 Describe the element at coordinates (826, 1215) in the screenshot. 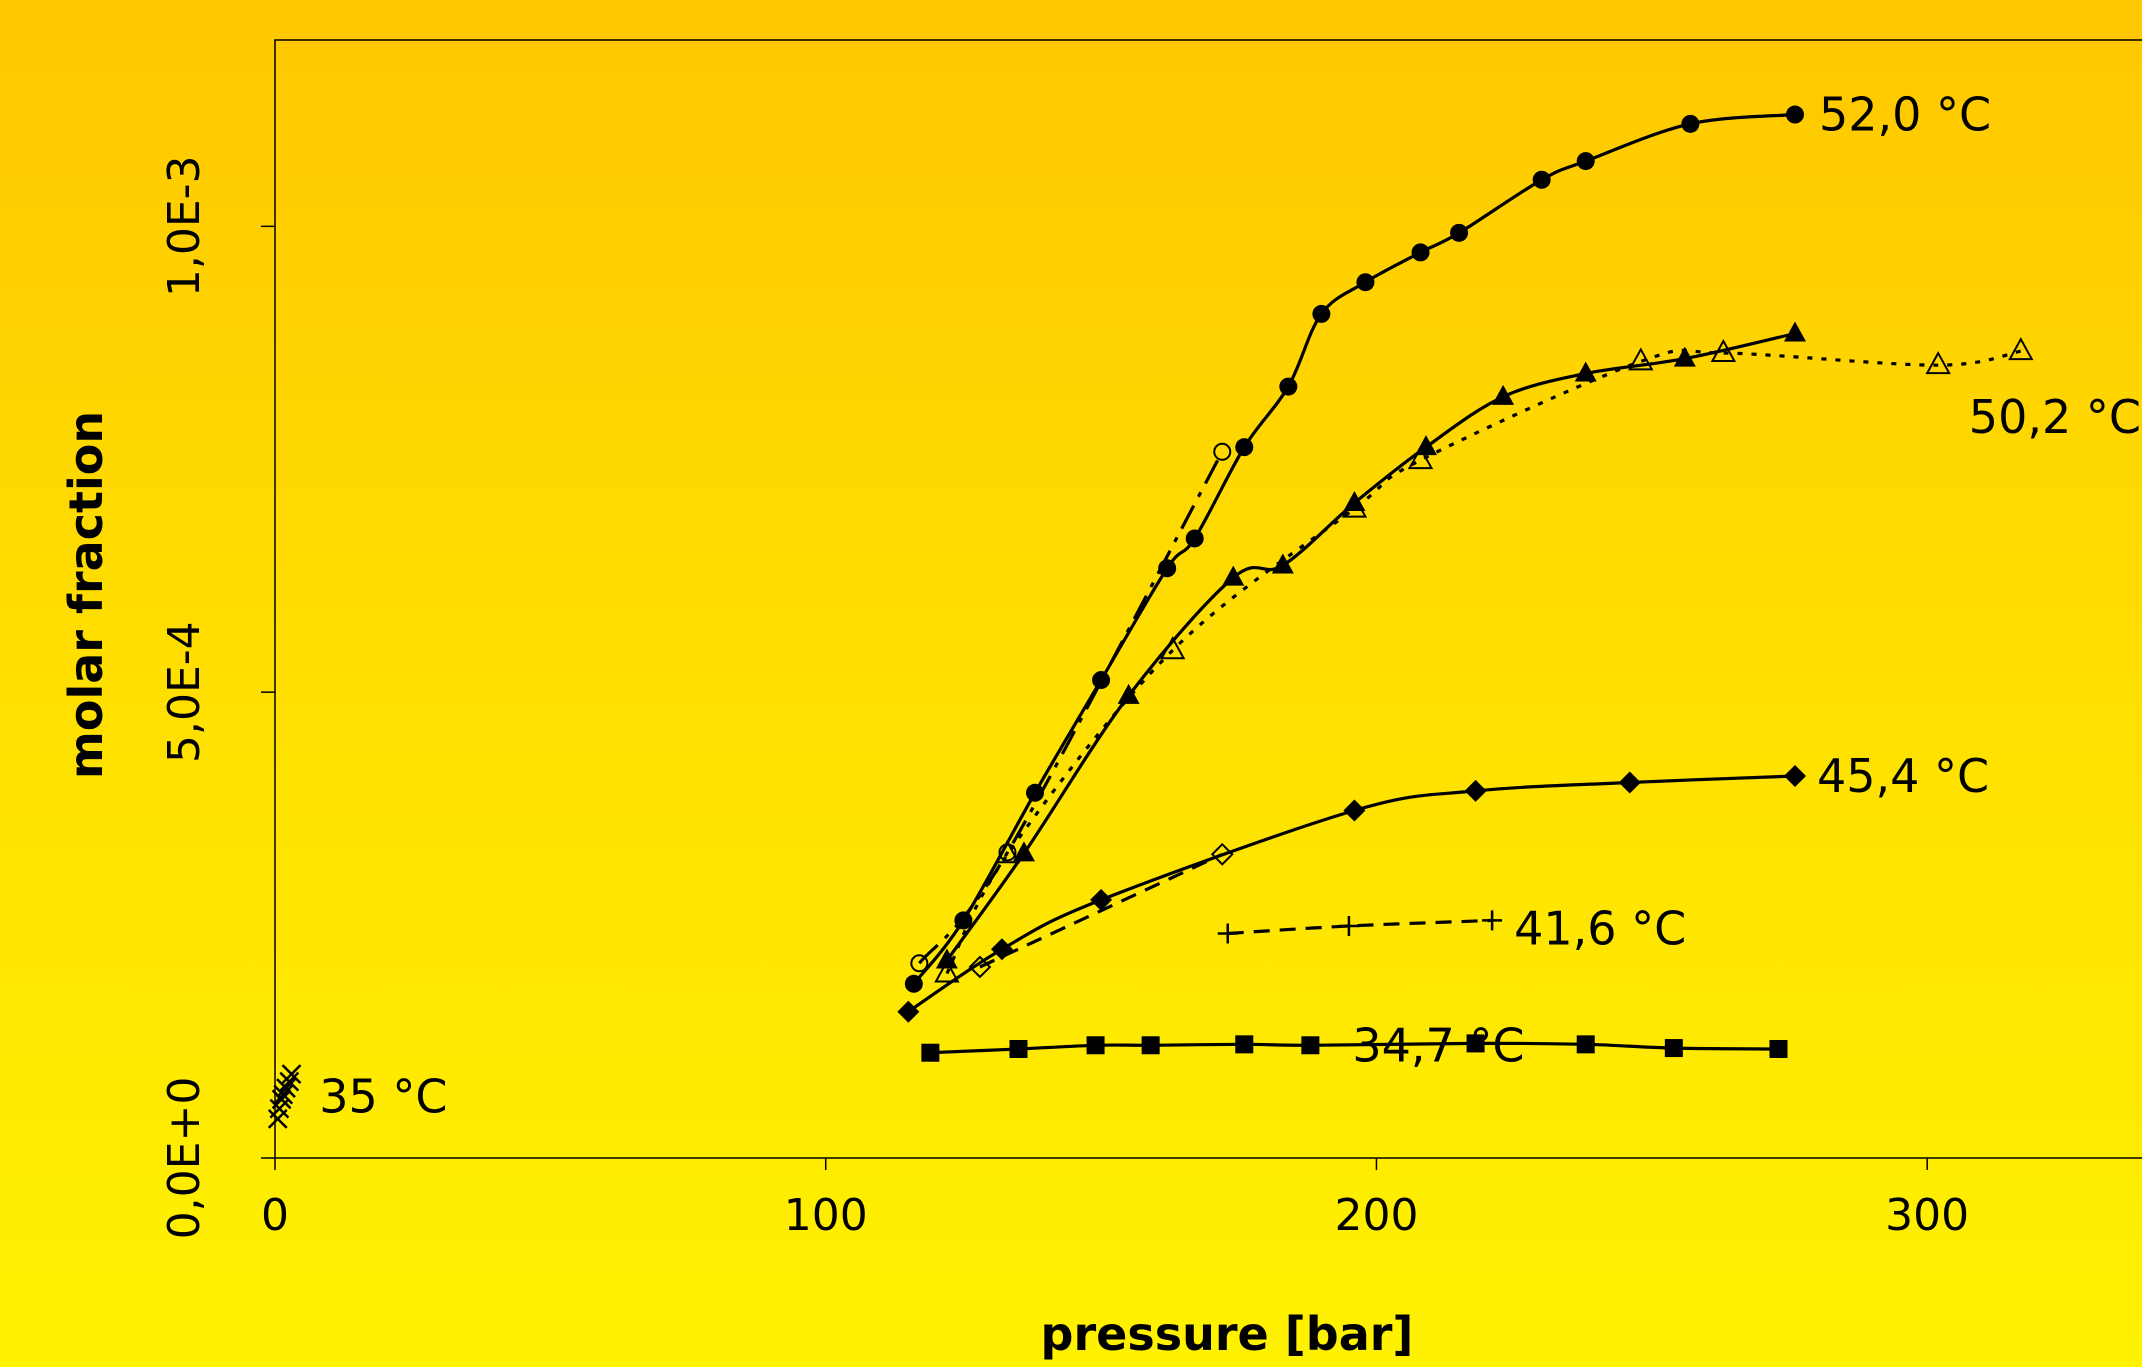

I see `x-tick-label: 100` at that location.